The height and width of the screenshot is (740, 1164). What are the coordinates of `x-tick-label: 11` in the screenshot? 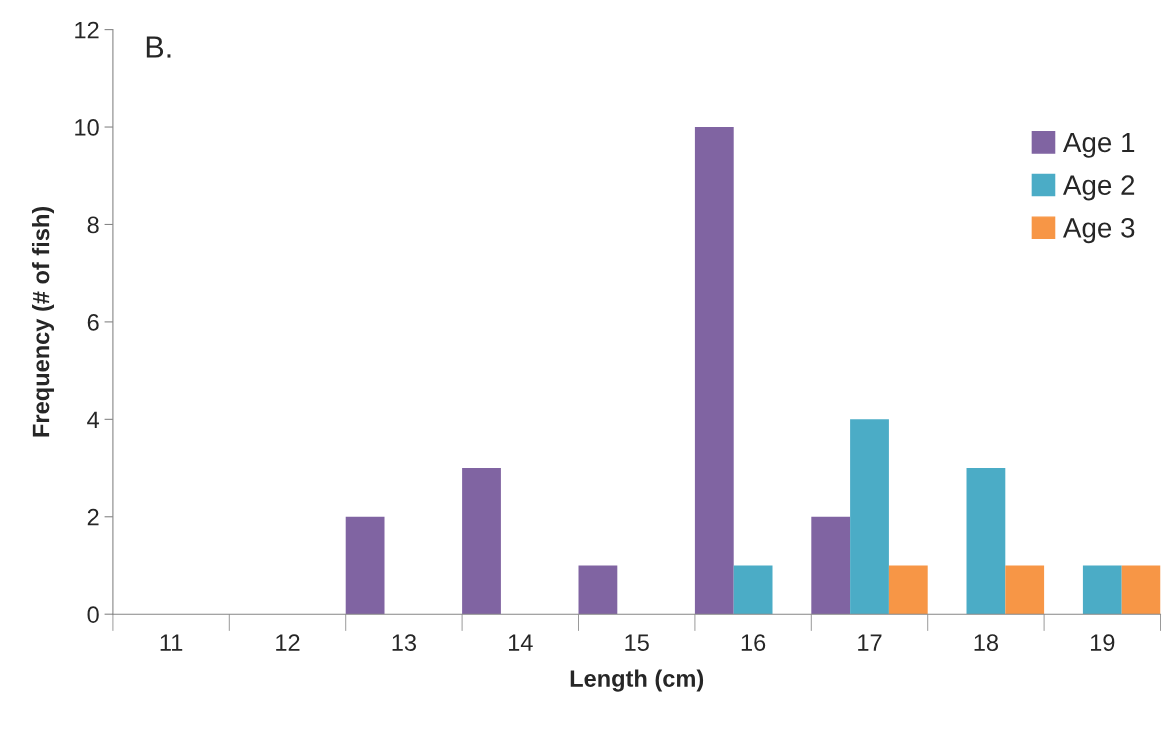 It's located at (171, 642).